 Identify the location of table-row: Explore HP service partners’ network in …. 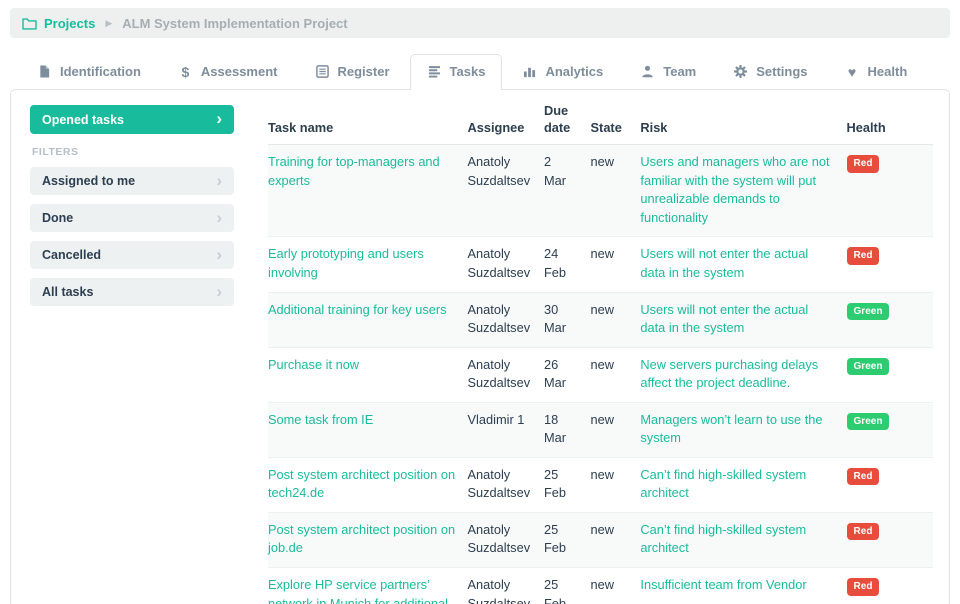
(600, 585).